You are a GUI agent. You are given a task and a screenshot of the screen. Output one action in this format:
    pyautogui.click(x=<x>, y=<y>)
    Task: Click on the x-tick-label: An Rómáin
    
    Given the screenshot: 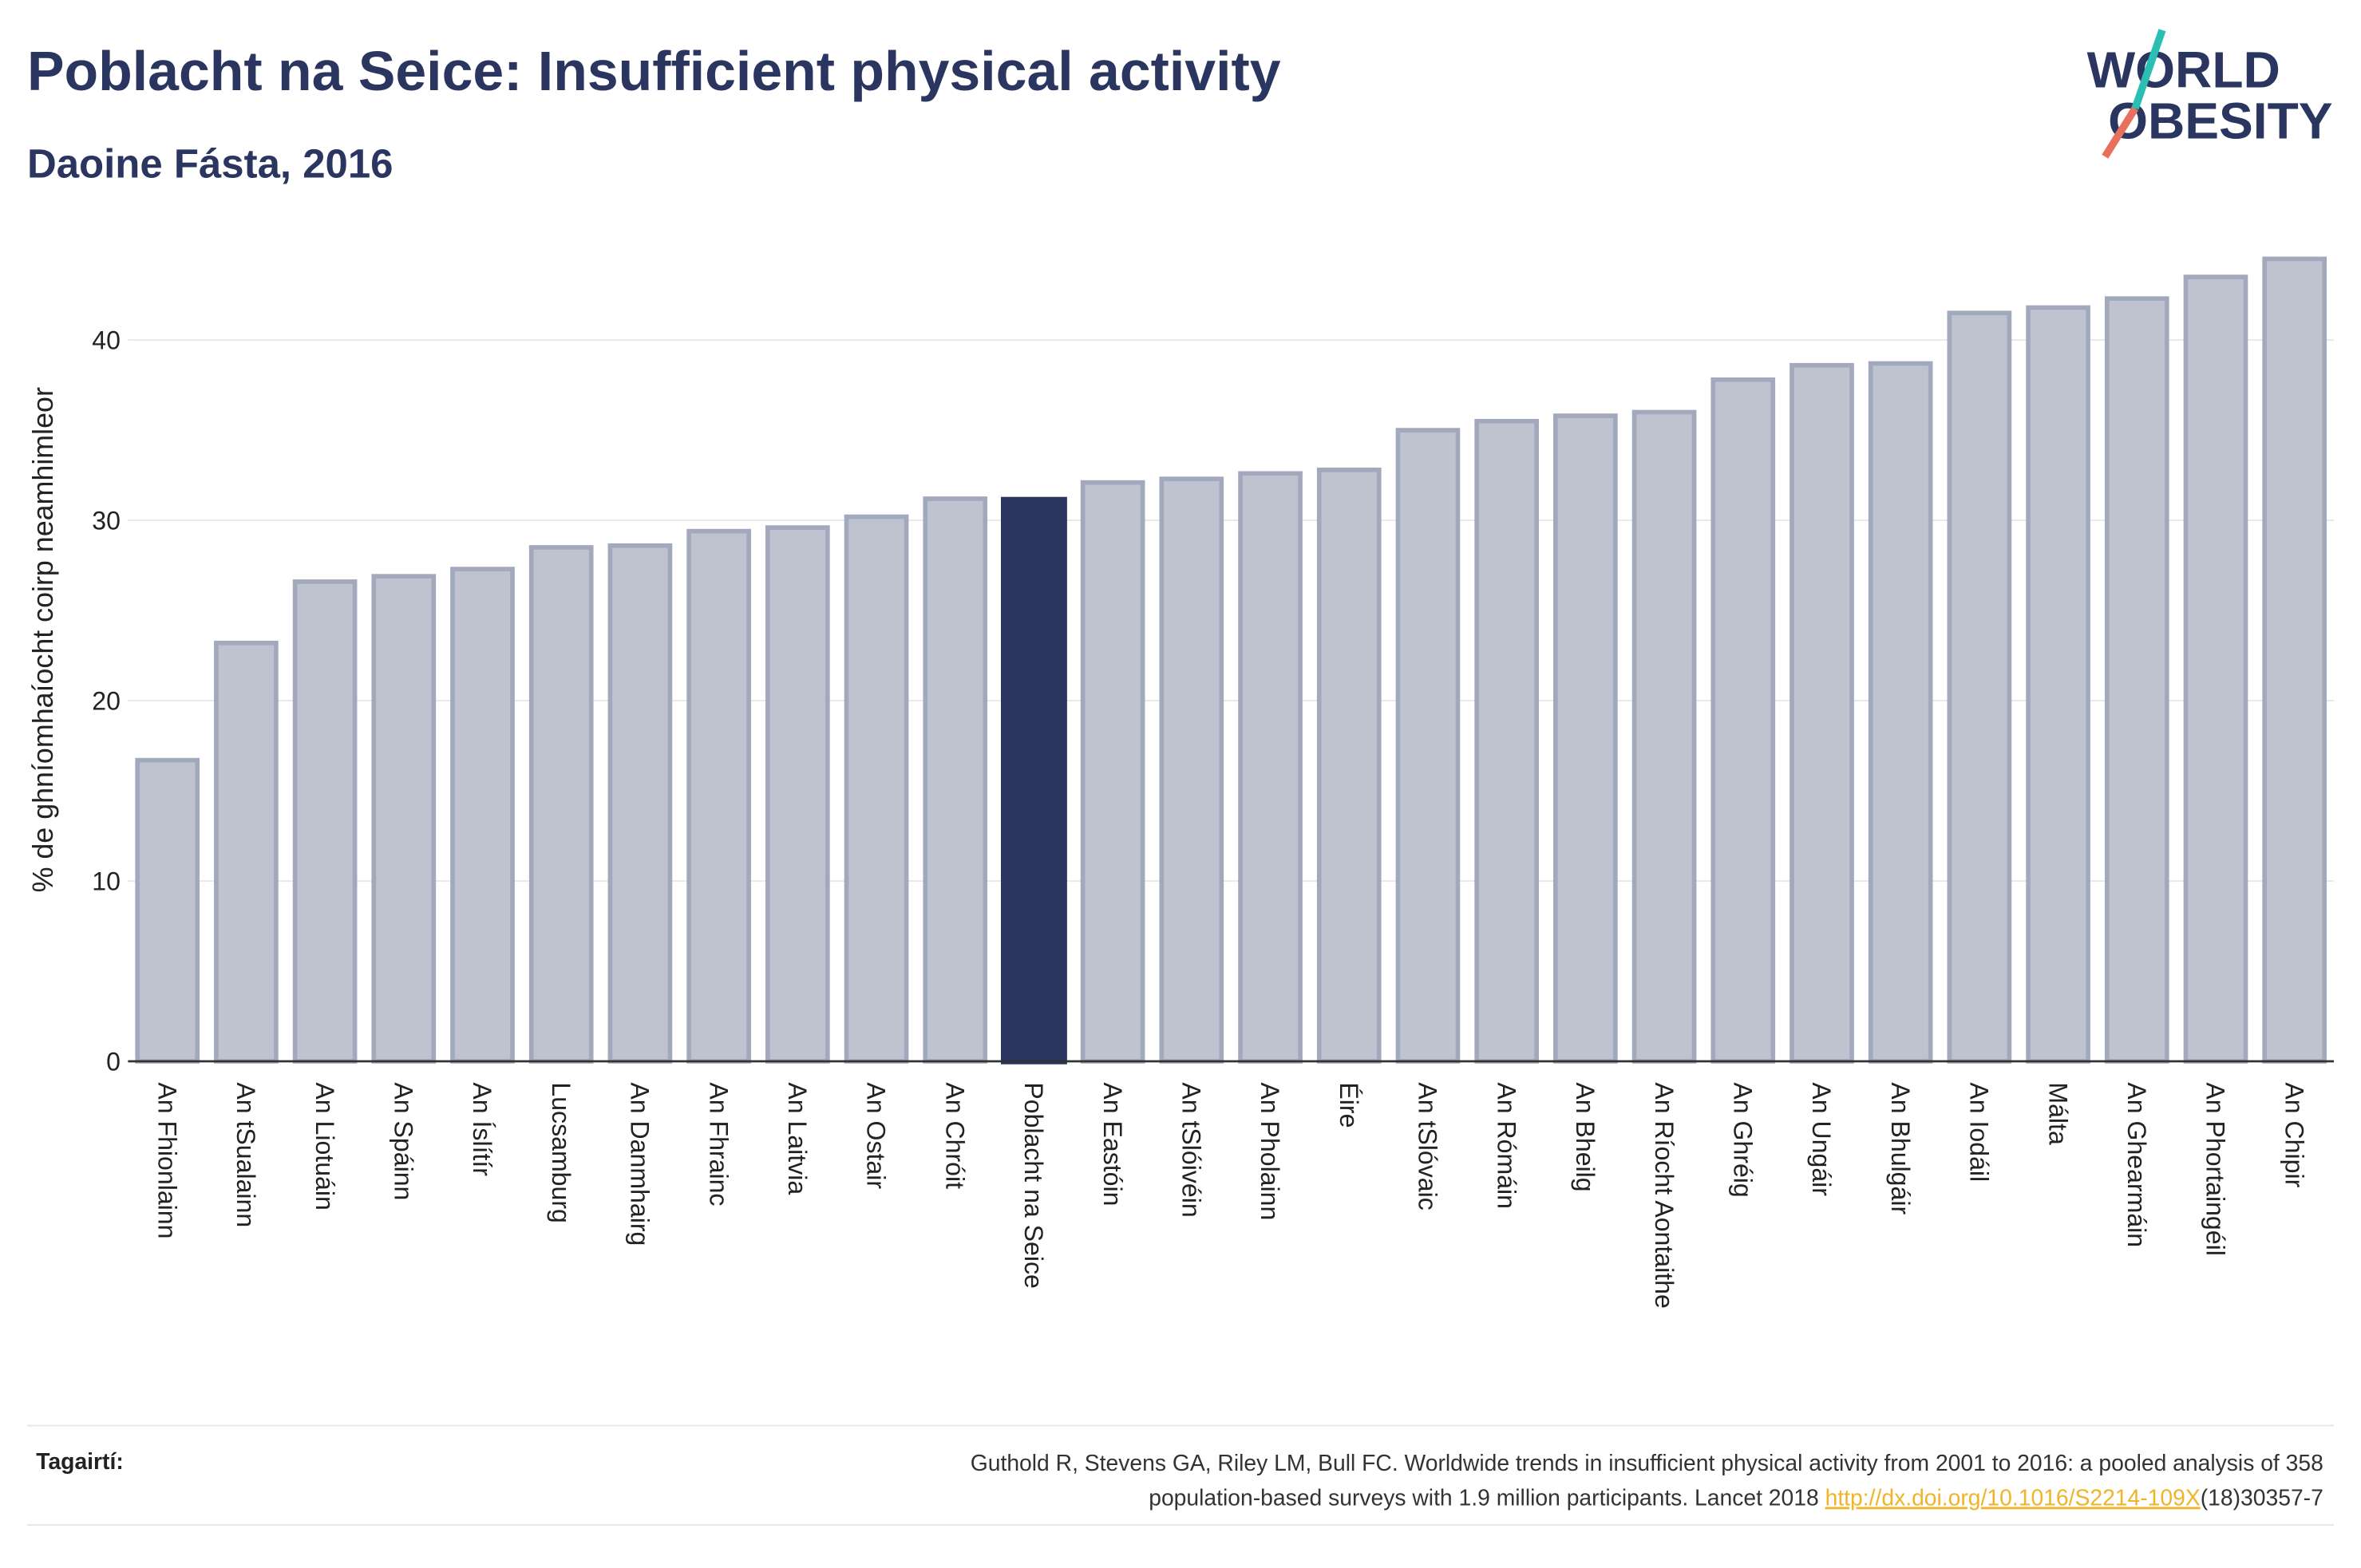 What is the action you would take?
    pyautogui.click(x=1506, y=1145)
    